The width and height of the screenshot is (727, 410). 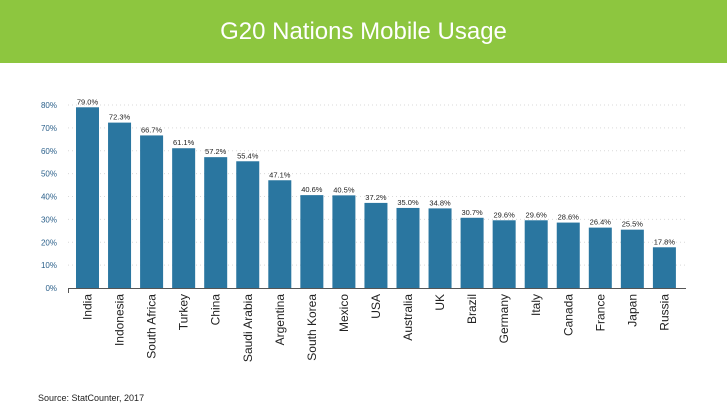 What do you see at coordinates (51, 288) in the screenshot?
I see `y-tick-label: 0%` at bounding box center [51, 288].